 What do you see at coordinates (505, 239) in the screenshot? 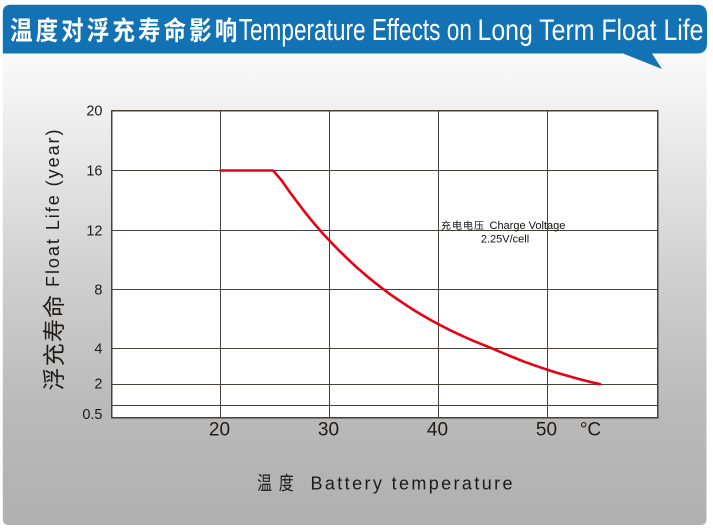
I see `svg-text: 2.25V/cell` at bounding box center [505, 239].